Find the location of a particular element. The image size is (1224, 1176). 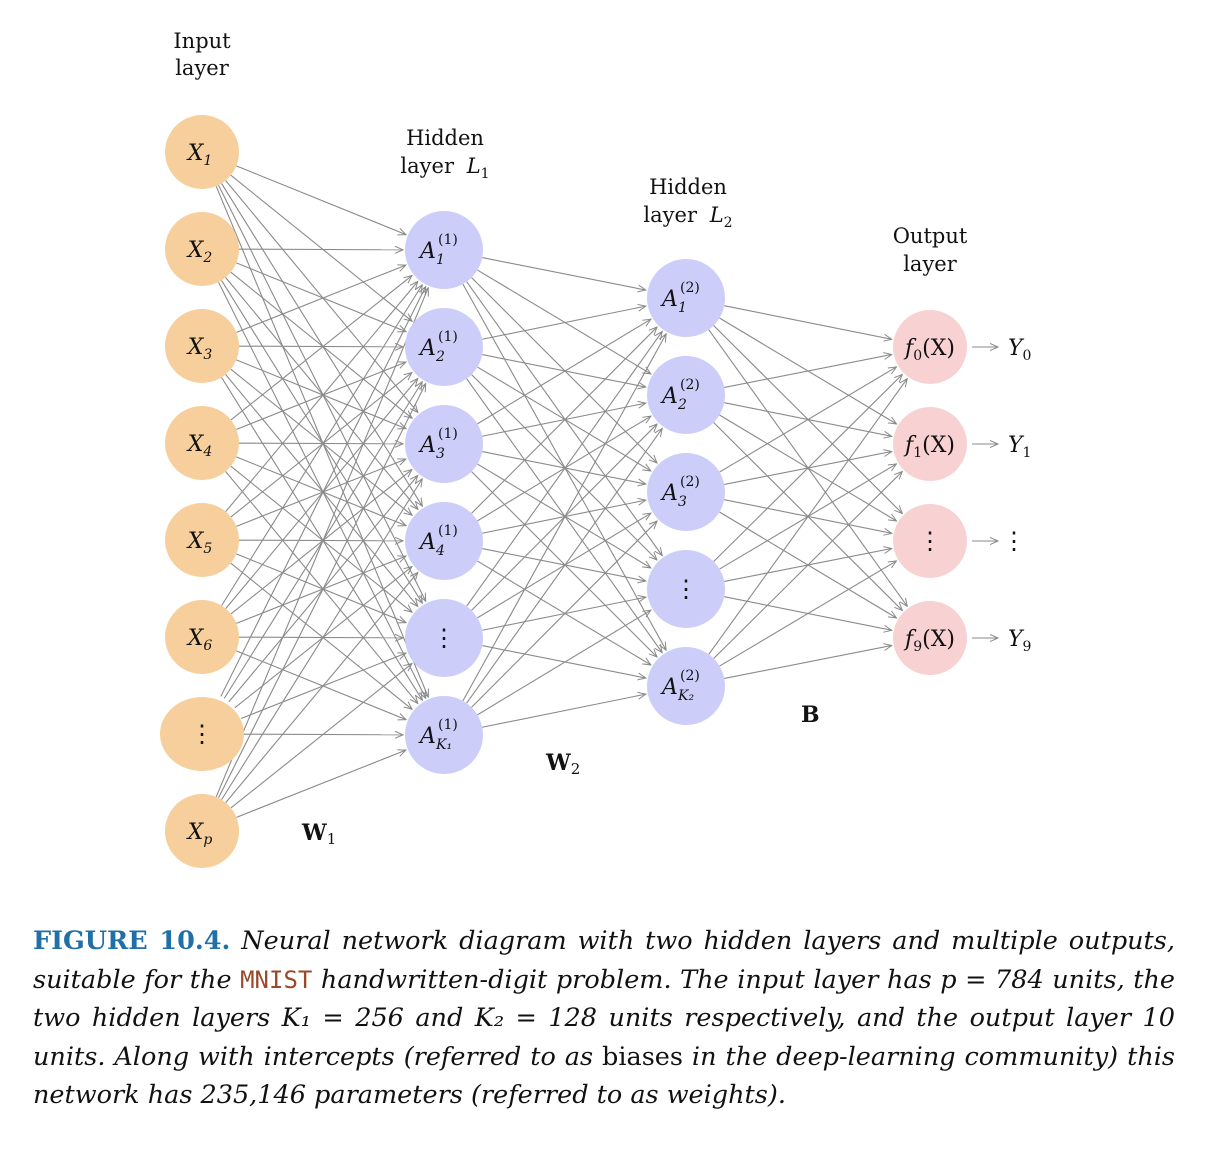

hidden1-node-sub: 2 is located at coordinates (440, 357).